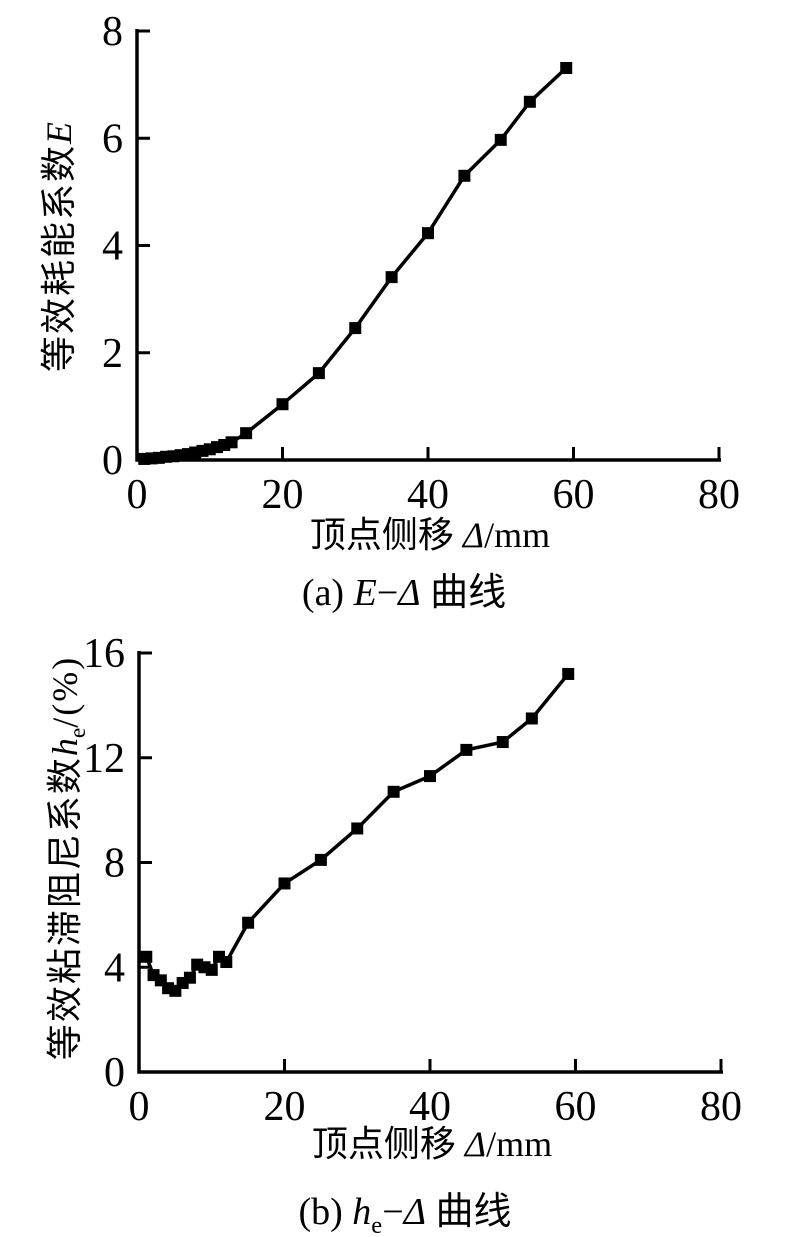  What do you see at coordinates (415, 1212) in the screenshot?
I see `chart-b-caption-var2: Δ` at bounding box center [415, 1212].